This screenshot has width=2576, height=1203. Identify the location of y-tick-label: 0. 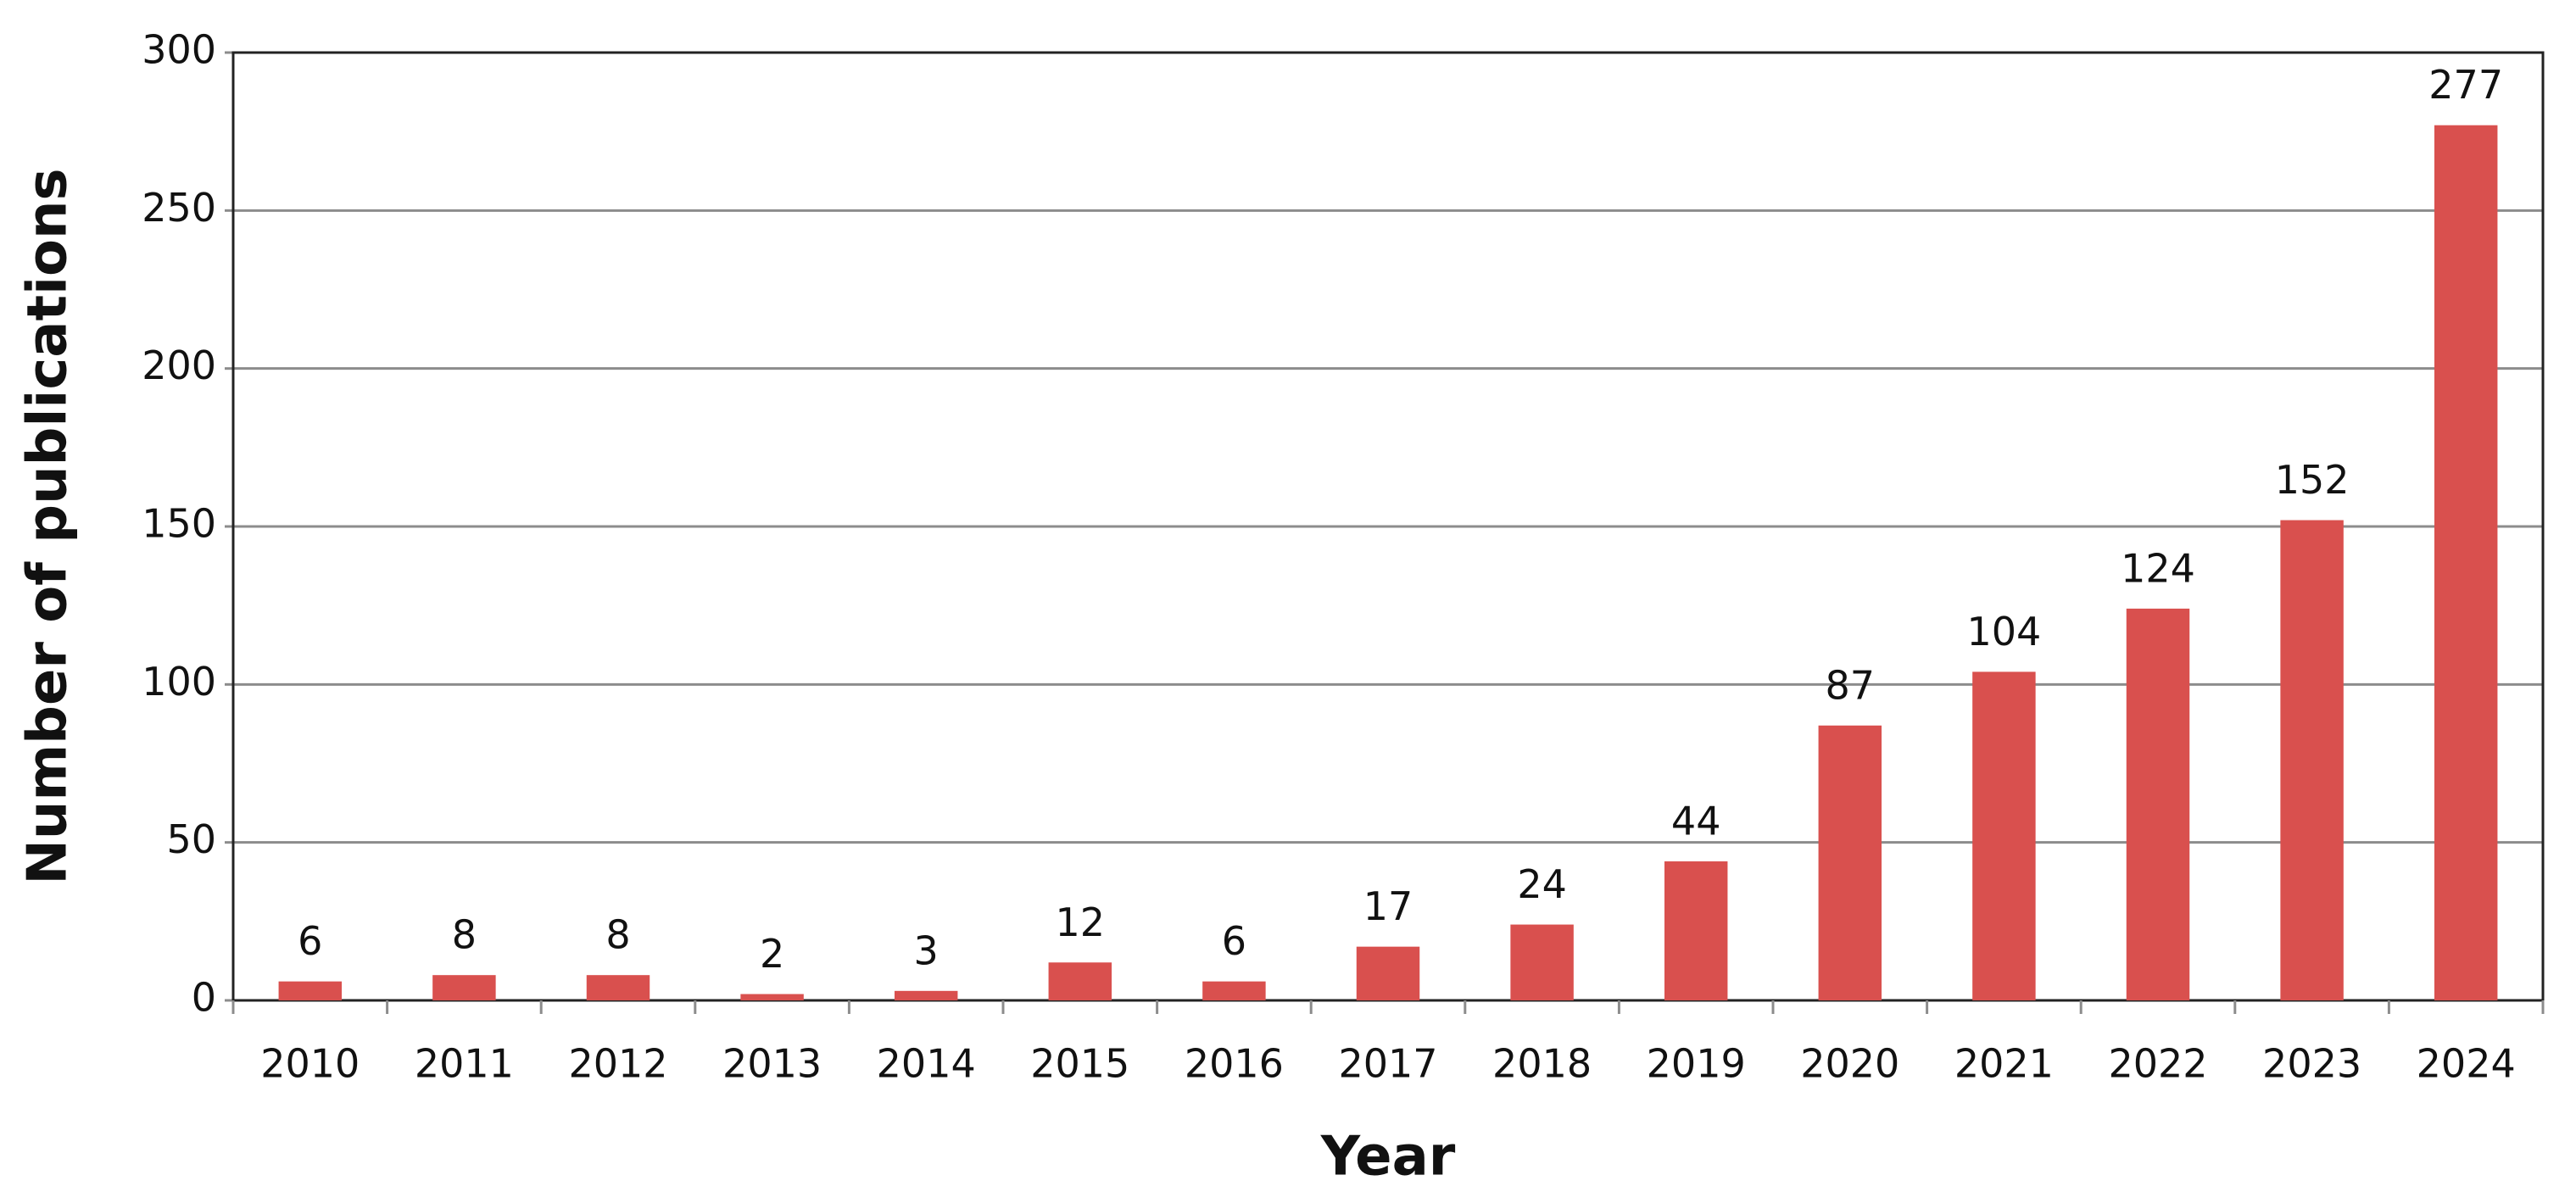
(204, 998).